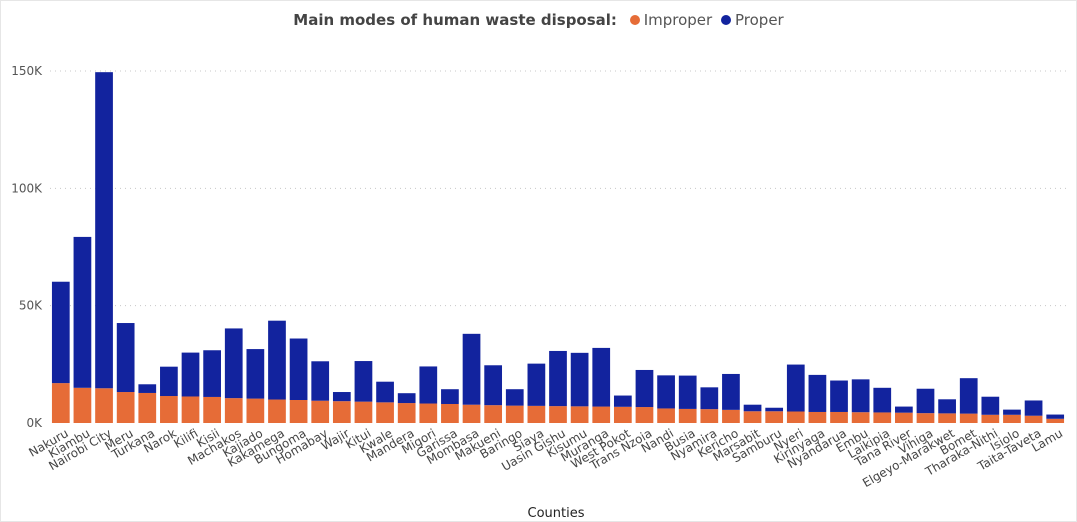 The width and height of the screenshot is (1077, 522). Describe the element at coordinates (795, 417) in the screenshot. I see `bar-improper-nyeri` at that location.